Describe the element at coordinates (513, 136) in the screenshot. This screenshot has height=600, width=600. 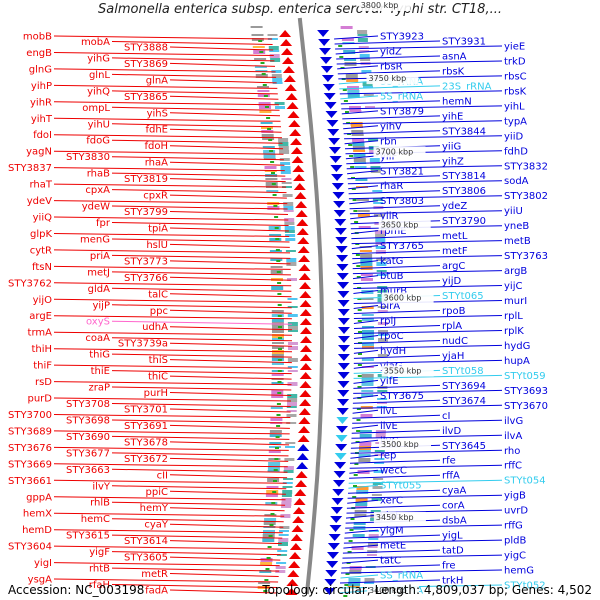
I see `gene-label: yiiD` at that location.